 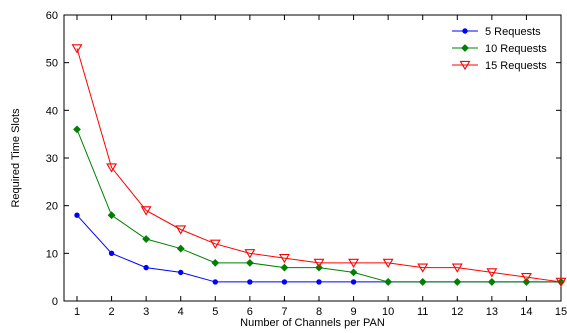 What do you see at coordinates (77, 312) in the screenshot?
I see `x-tick-label: 1` at bounding box center [77, 312].